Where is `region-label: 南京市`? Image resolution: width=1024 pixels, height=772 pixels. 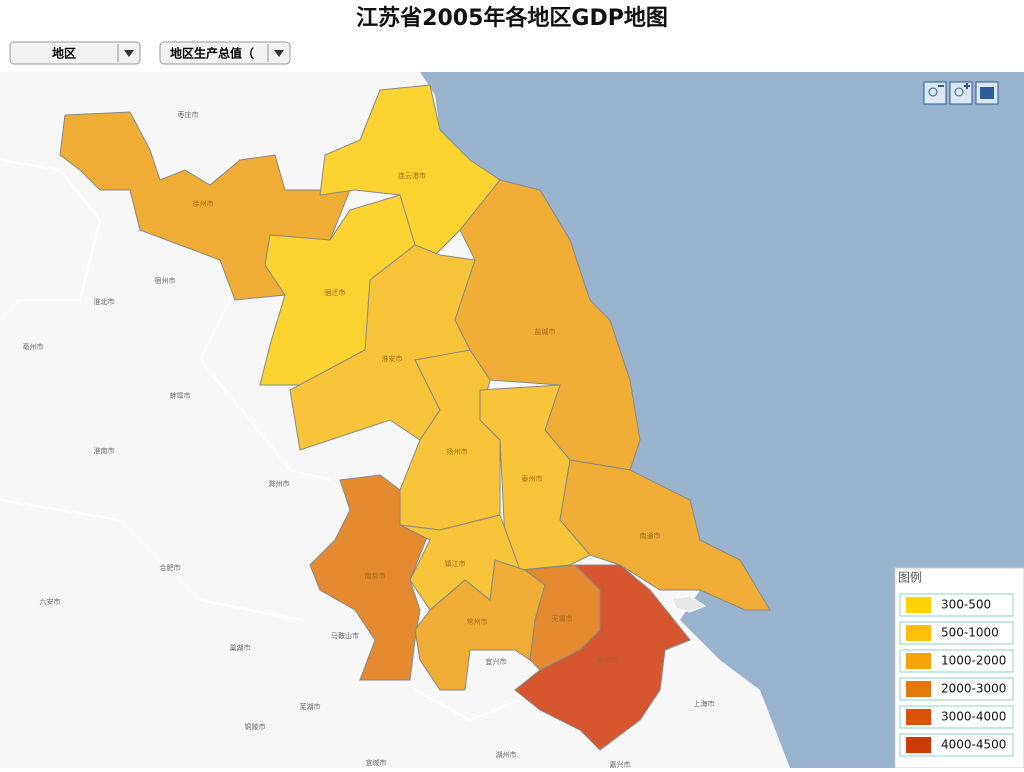
region-label: 南京市 is located at coordinates (375, 575).